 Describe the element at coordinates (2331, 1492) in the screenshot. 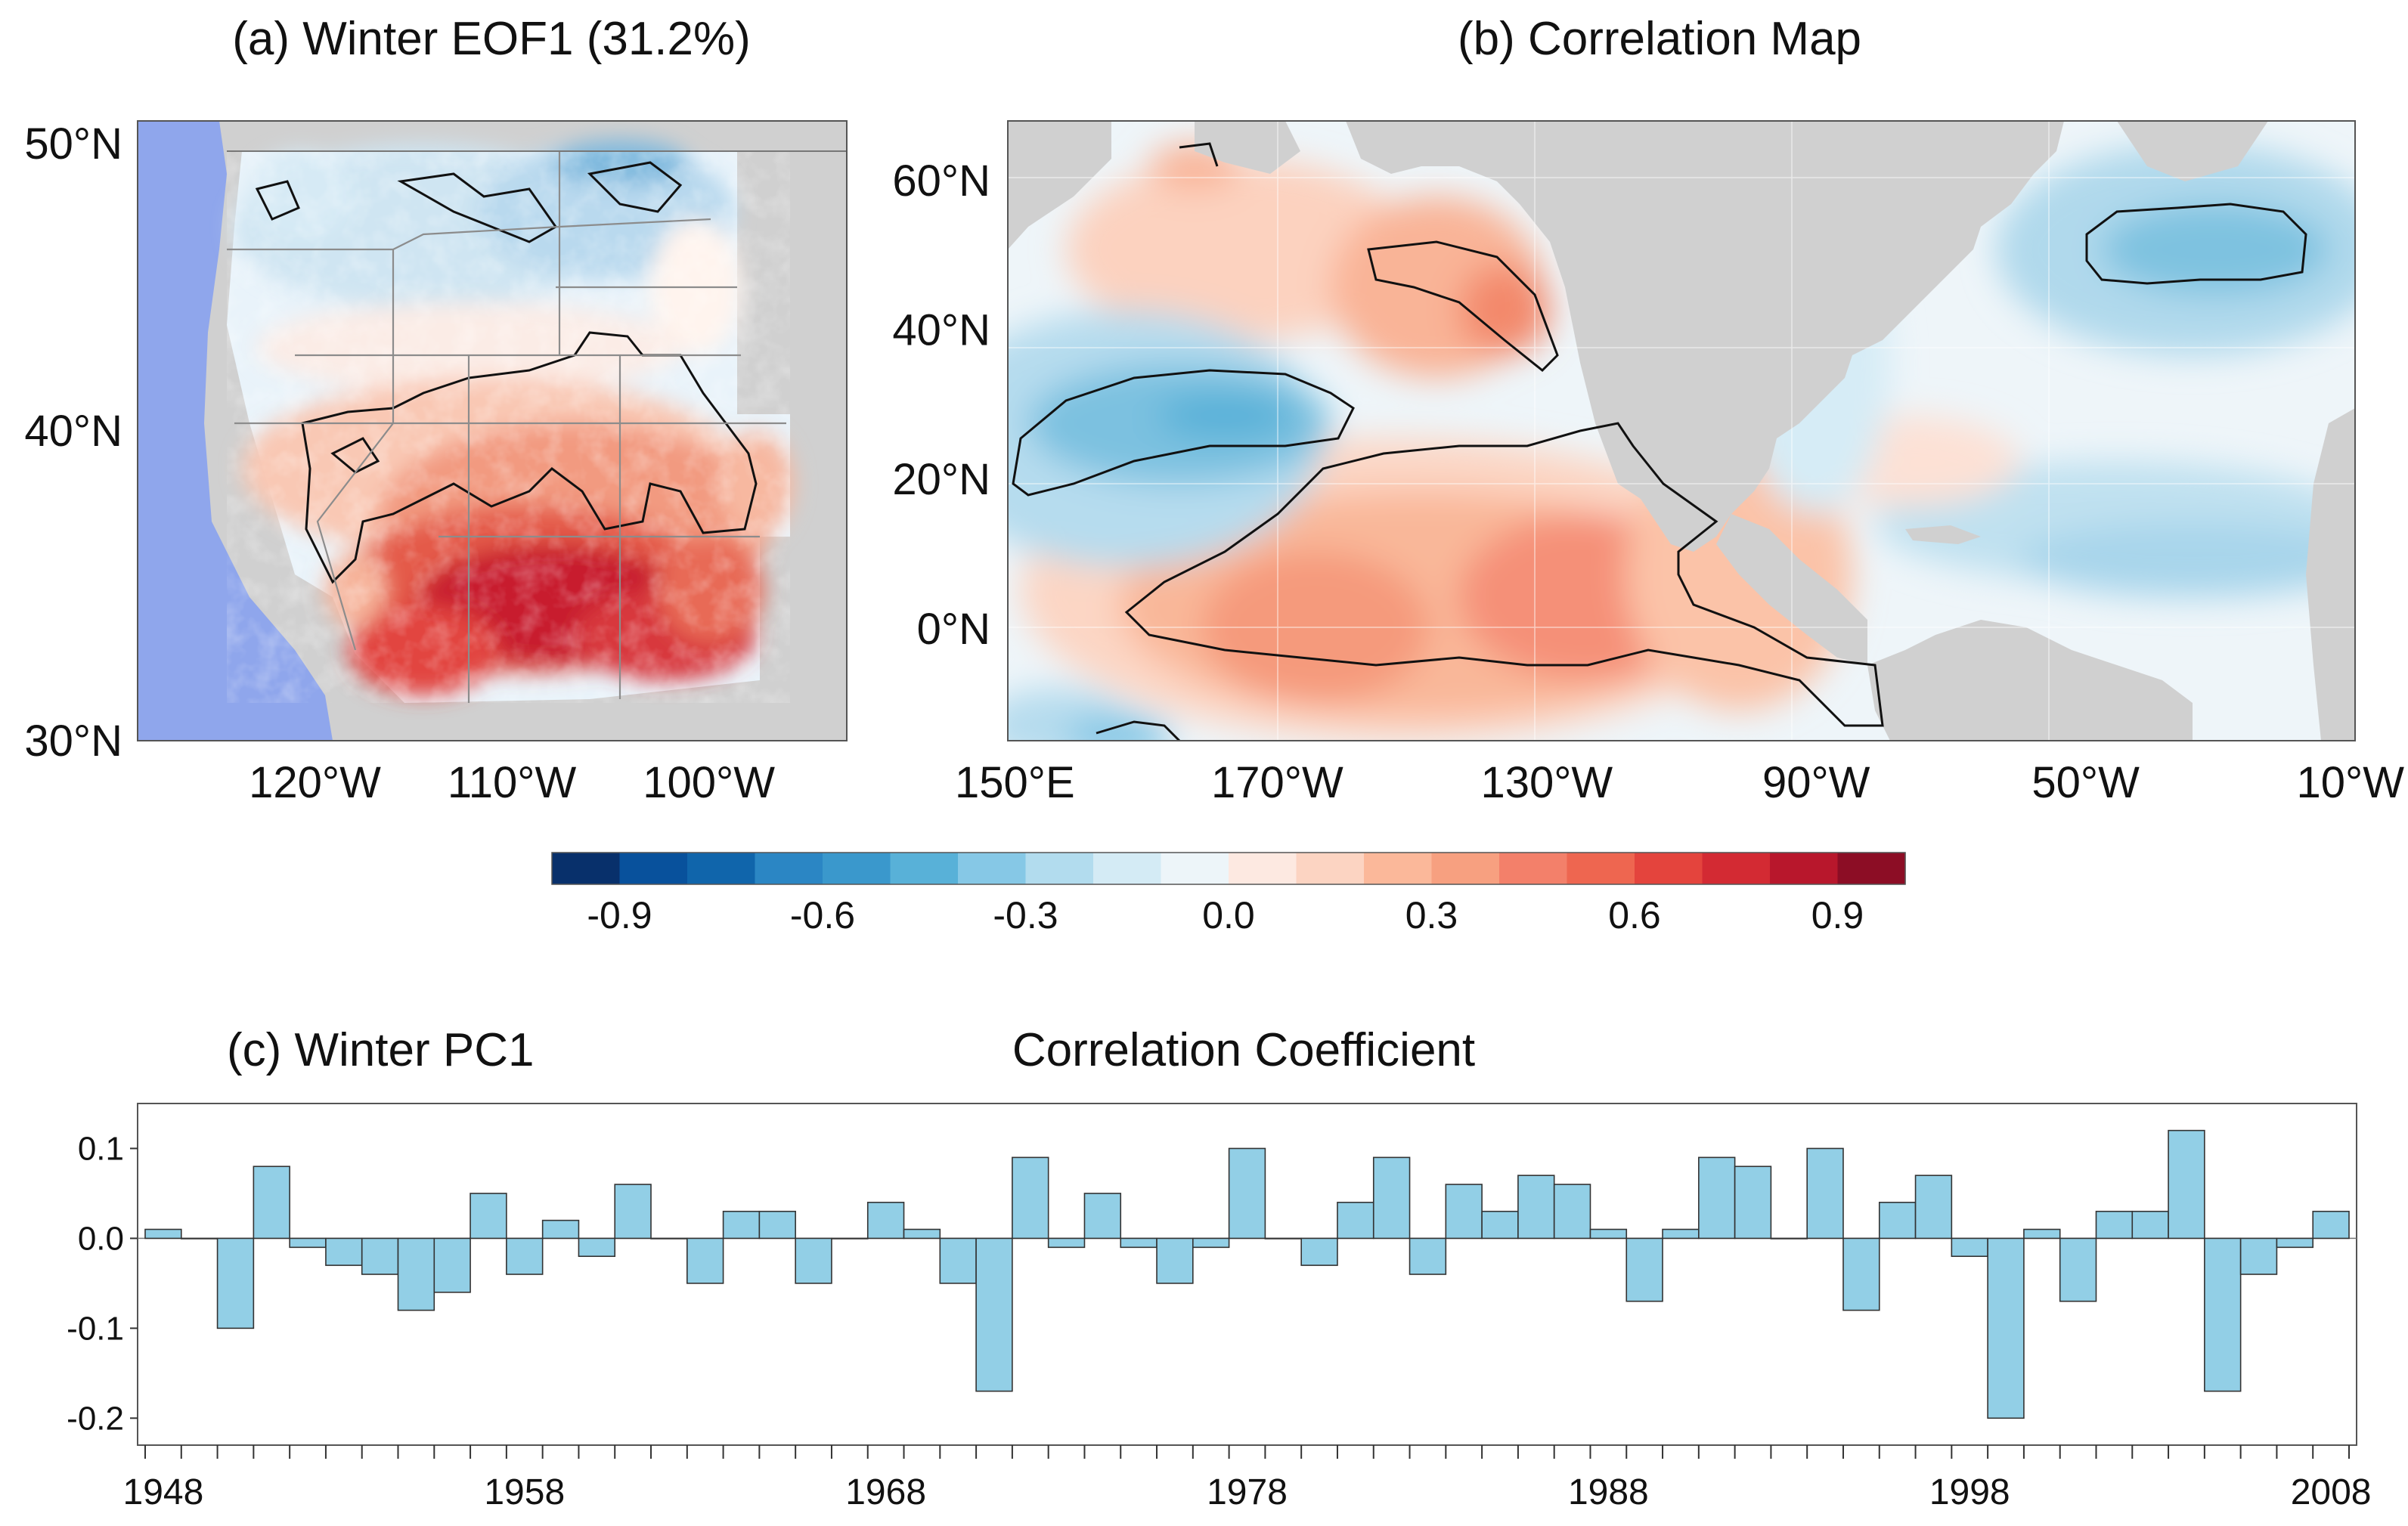

I see `x-tick-label: 2008` at that location.